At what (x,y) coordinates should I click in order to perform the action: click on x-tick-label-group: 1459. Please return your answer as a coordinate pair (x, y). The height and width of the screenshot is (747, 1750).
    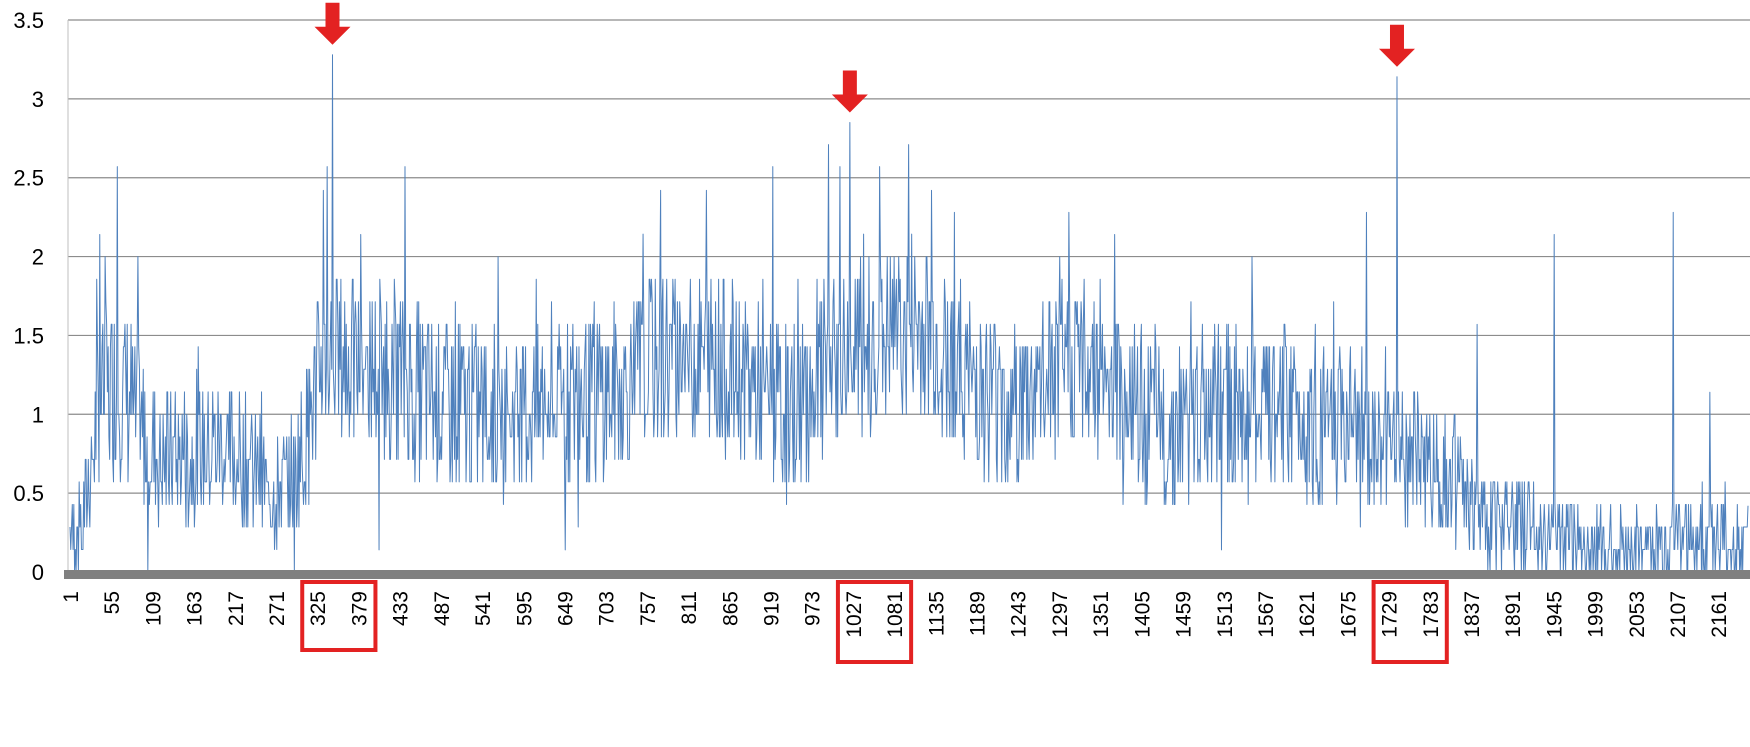
    Looking at the image, I should click on (1184, 614).